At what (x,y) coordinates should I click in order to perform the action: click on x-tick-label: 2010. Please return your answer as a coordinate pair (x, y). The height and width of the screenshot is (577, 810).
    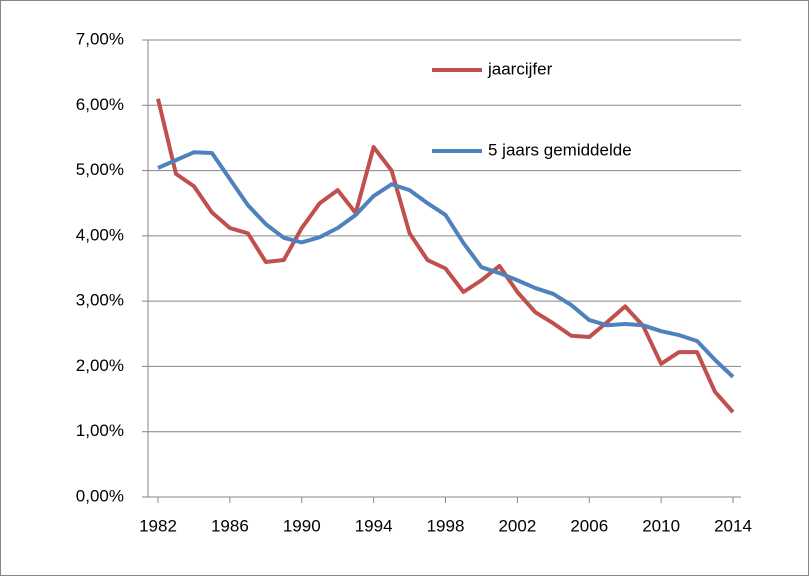
    Looking at the image, I should click on (661, 525).